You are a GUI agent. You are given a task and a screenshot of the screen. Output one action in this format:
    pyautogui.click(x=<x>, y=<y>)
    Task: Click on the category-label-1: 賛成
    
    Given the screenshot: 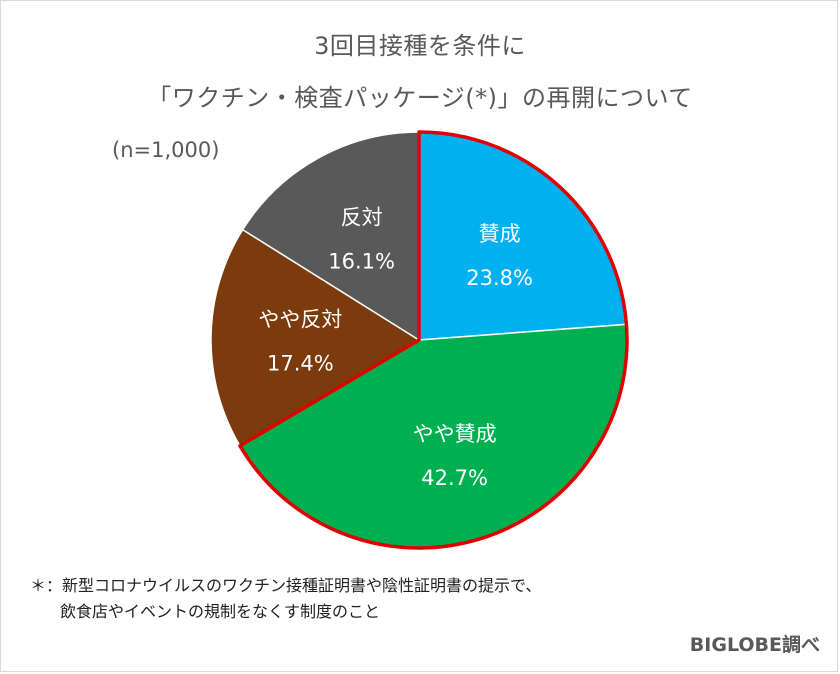 What is the action you would take?
    pyautogui.click(x=500, y=234)
    